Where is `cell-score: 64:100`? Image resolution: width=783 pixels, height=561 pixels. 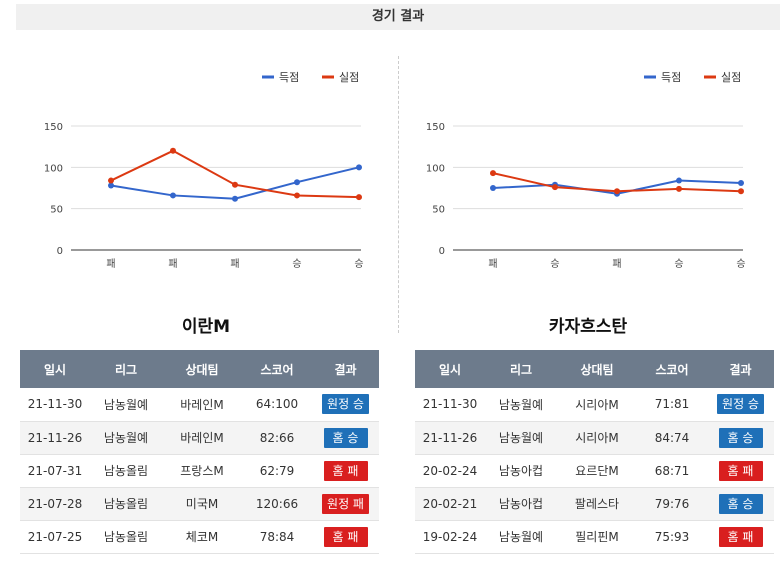
cell-score: 64:100 is located at coordinates (277, 405).